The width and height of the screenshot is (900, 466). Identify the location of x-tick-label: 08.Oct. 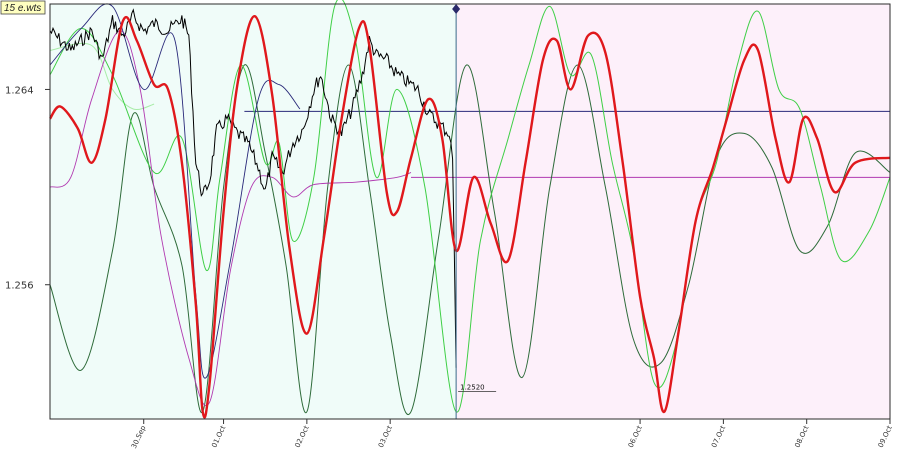
(801, 436).